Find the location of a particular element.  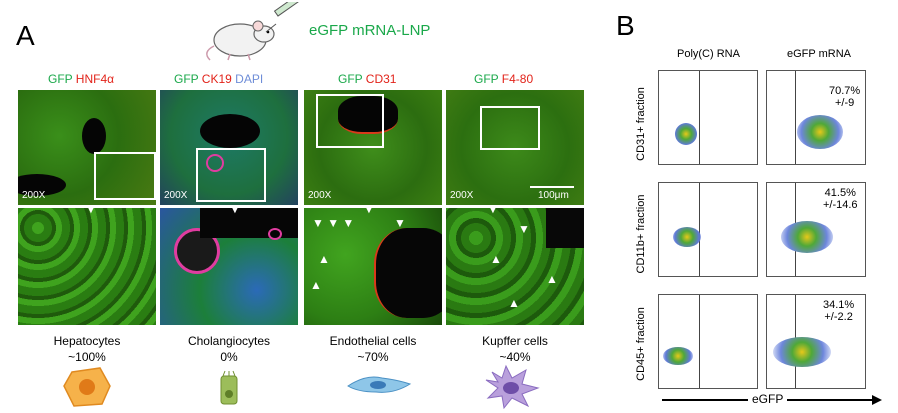

stain-header-1: GFP HNF4α is located at coordinates (81, 79).